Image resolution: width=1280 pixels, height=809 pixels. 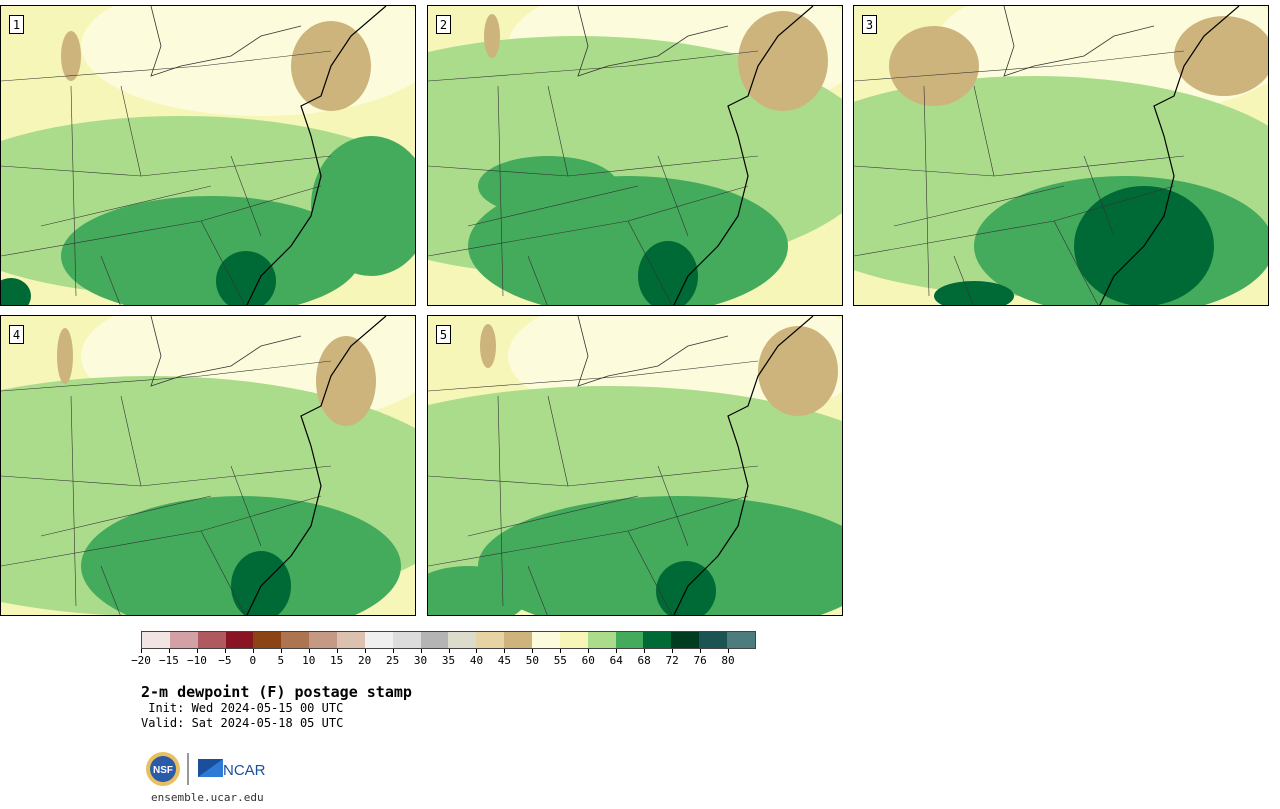 I want to click on colorbar-tick-label: −10, so click(x=196, y=660).